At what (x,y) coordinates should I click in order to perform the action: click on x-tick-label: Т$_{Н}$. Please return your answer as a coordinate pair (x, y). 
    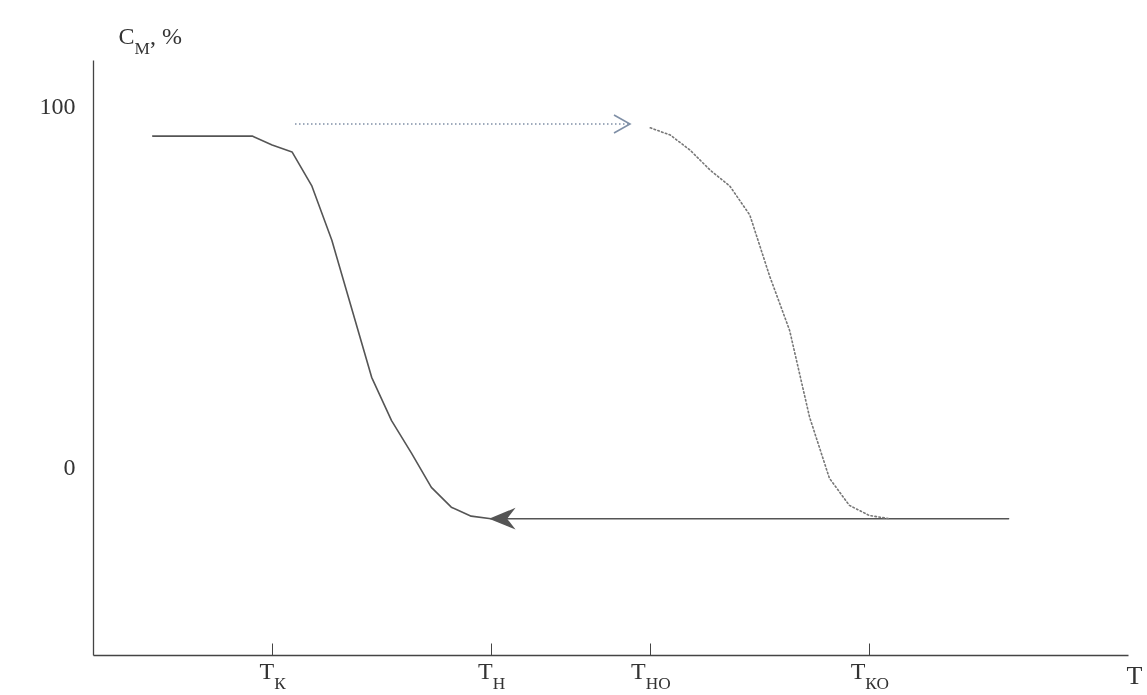
    Looking at the image, I should click on (492, 674).